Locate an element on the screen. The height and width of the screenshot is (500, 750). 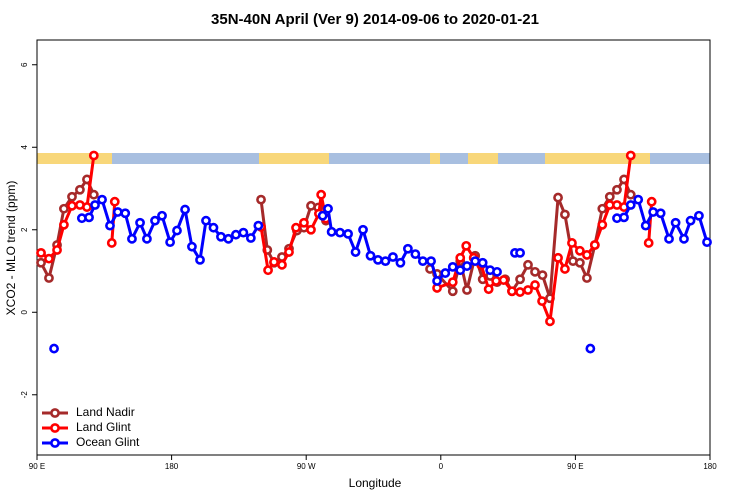
legend-marker is located at coordinates (55, 413).